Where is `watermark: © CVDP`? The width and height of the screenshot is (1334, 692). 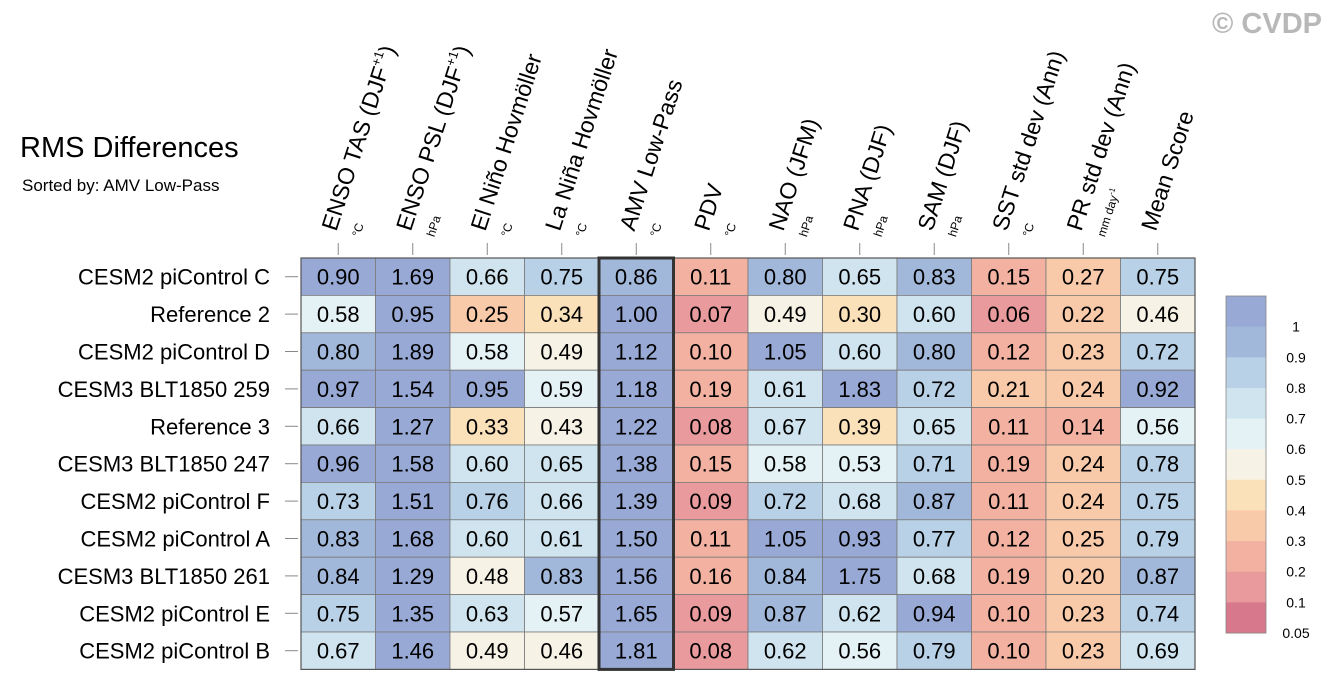
watermark: © CVDP is located at coordinates (1267, 24).